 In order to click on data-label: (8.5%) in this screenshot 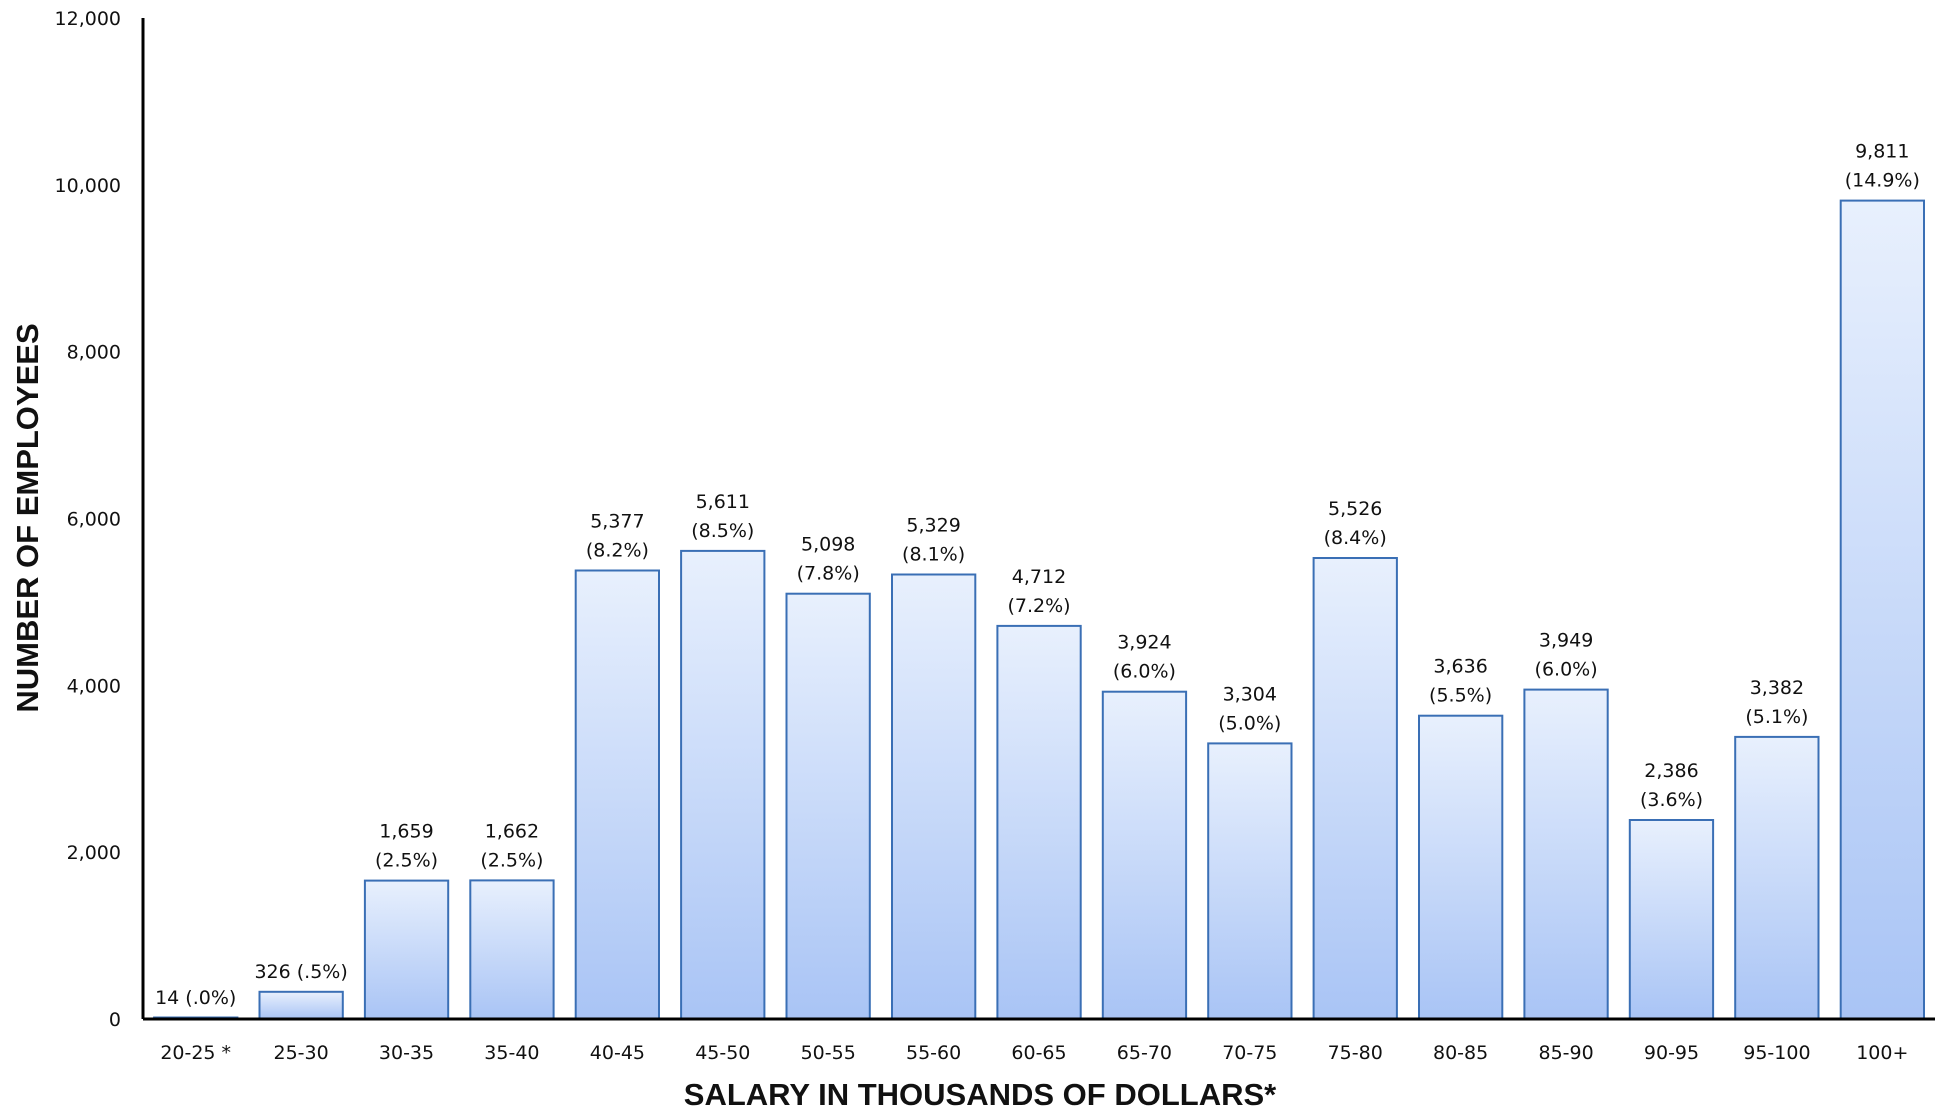, I will do `click(722, 531)`.